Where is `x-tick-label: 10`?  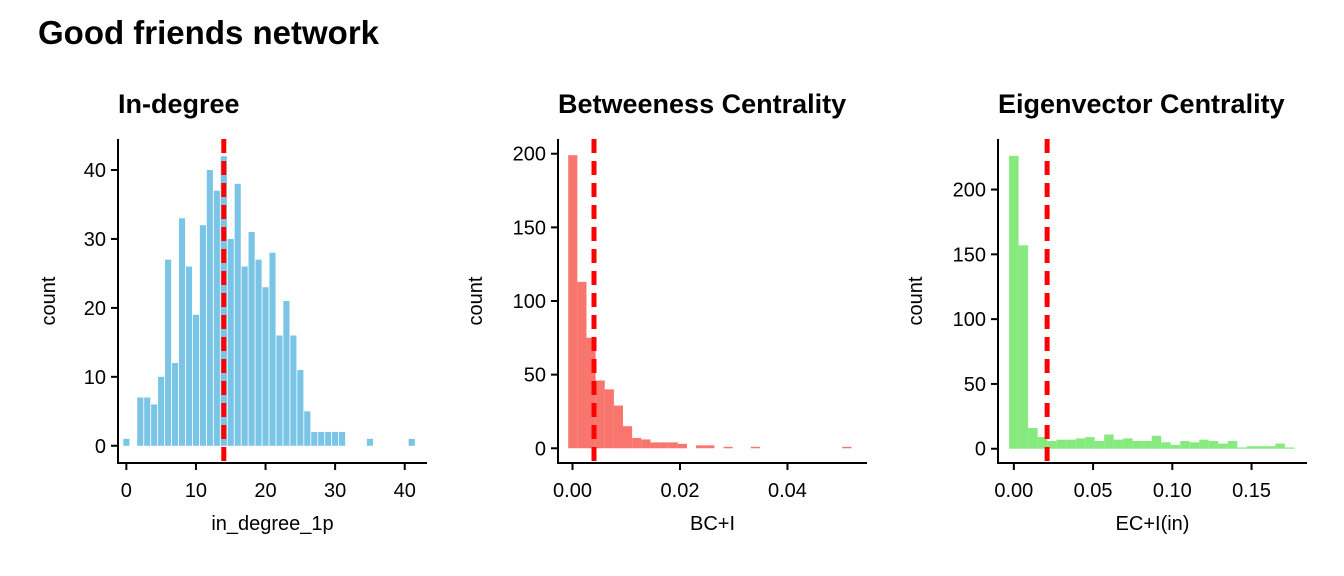 x-tick-label: 10 is located at coordinates (196, 491).